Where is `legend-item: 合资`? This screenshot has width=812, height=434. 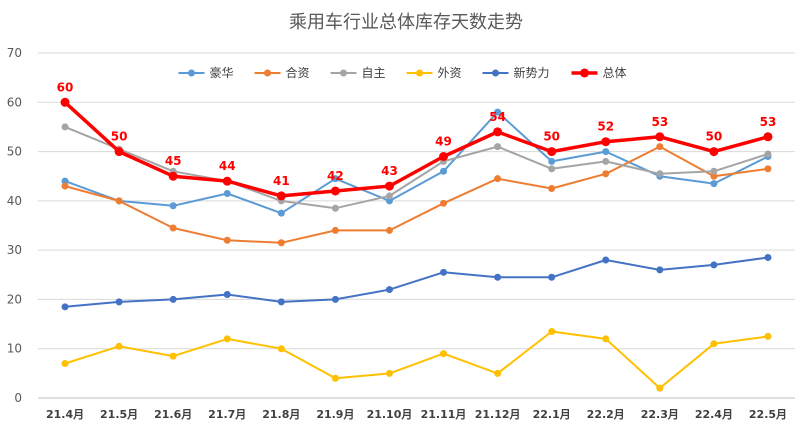 legend-item: 合资 is located at coordinates (282, 72).